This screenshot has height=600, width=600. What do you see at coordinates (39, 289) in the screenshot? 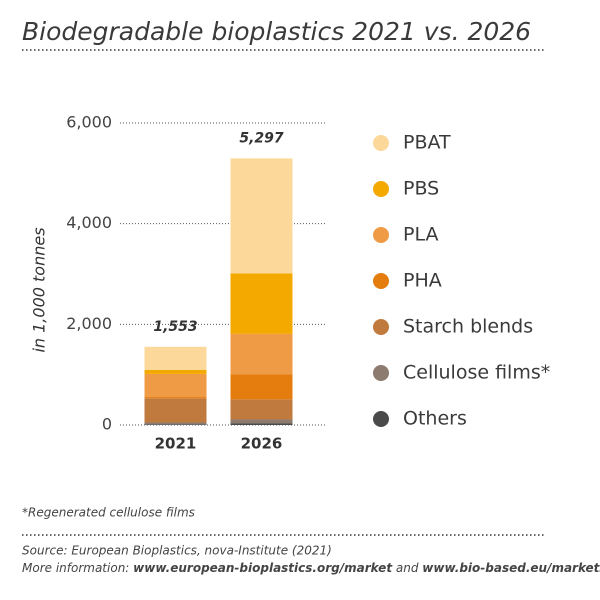
I see `y-axis-label: in 1,000 tonnes` at bounding box center [39, 289].